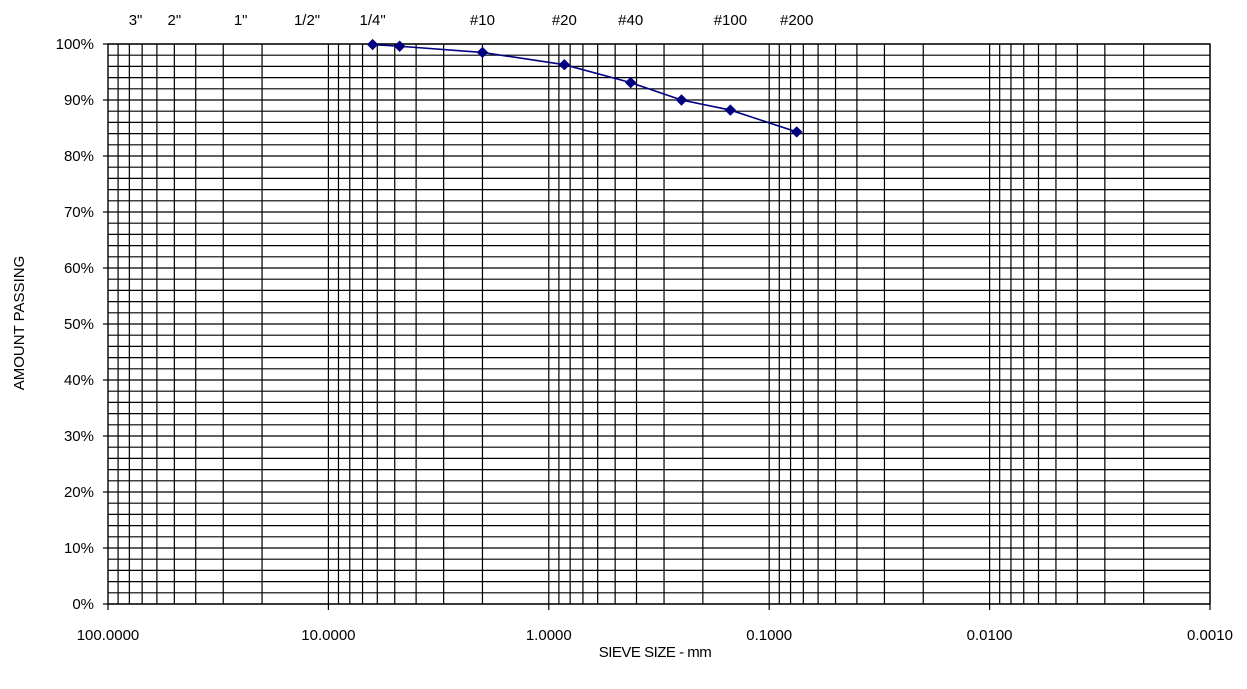 This screenshot has height=689, width=1247. Describe the element at coordinates (79, 548) in the screenshot. I see `y-tick-label: 10%` at that location.